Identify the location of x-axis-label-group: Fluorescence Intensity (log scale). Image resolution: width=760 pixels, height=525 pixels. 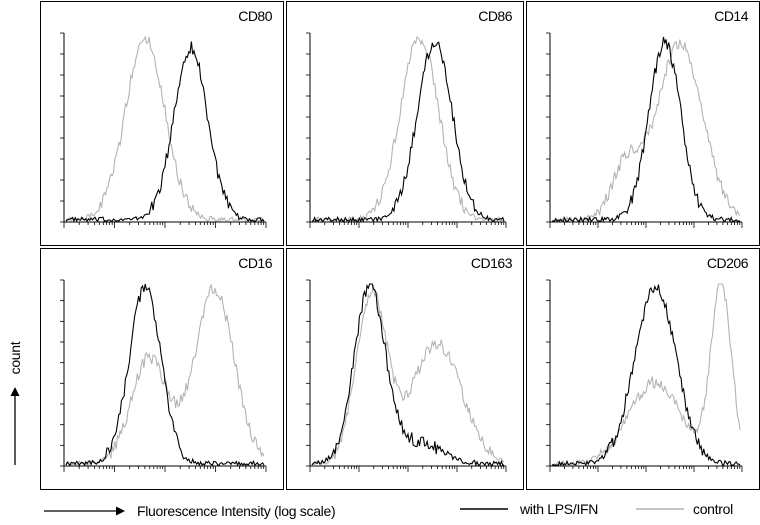
(190, 511).